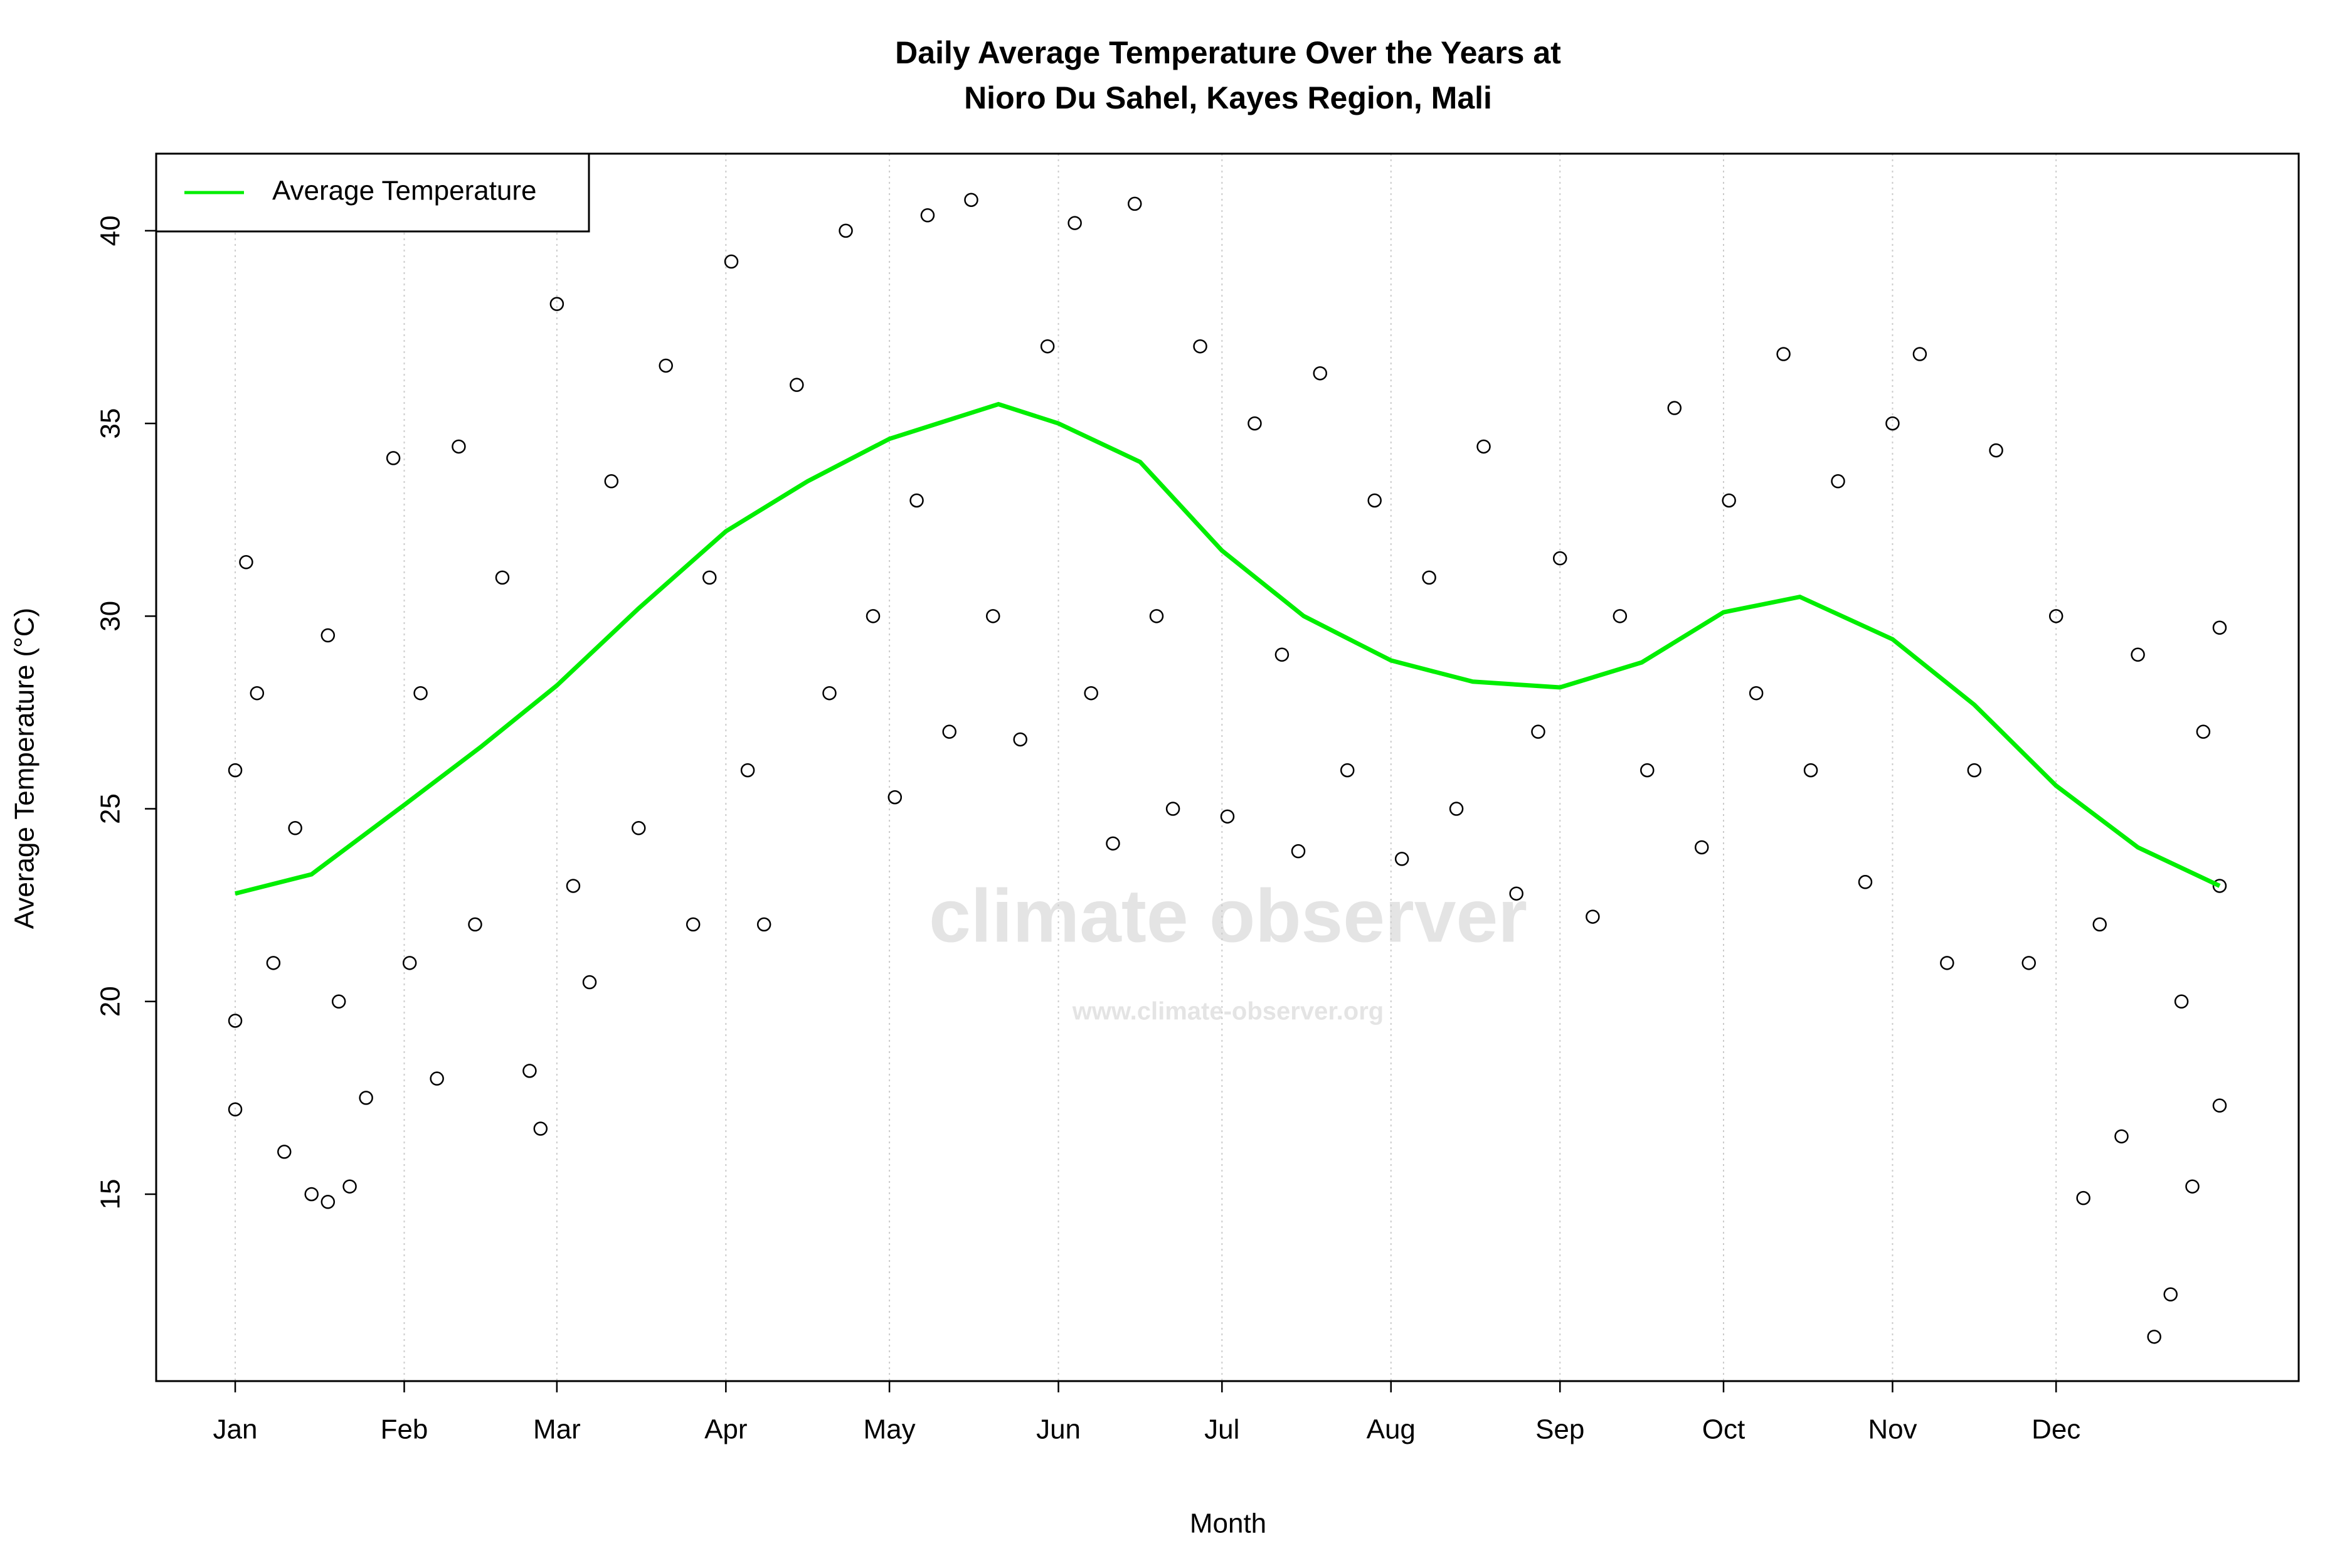 The image size is (2352, 1568). I want to click on x-tick-label: Dec, so click(2056, 1429).